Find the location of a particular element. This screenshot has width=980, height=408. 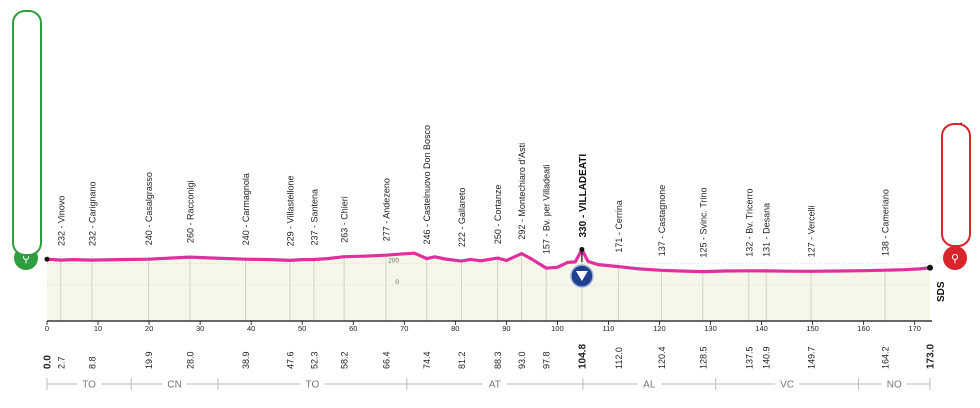

km-tick-label: 110 is located at coordinates (608, 328).